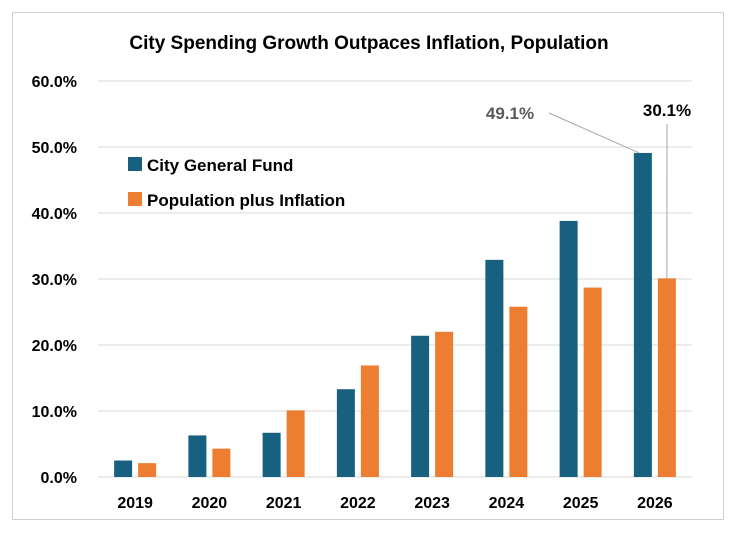  I want to click on x-axis-ticks: 2019 2020 2021 2022 2023 2024 2025 2026, so click(394, 503).